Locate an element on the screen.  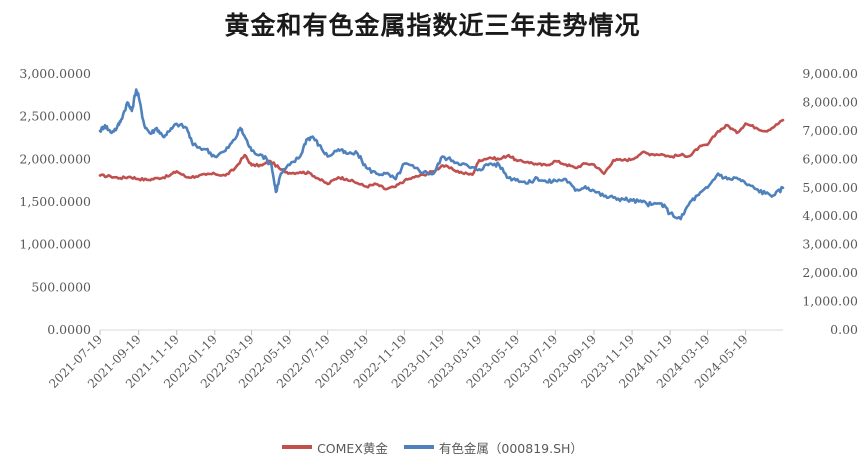
y-right-tick-label: 2,000.00 is located at coordinates (830, 272).